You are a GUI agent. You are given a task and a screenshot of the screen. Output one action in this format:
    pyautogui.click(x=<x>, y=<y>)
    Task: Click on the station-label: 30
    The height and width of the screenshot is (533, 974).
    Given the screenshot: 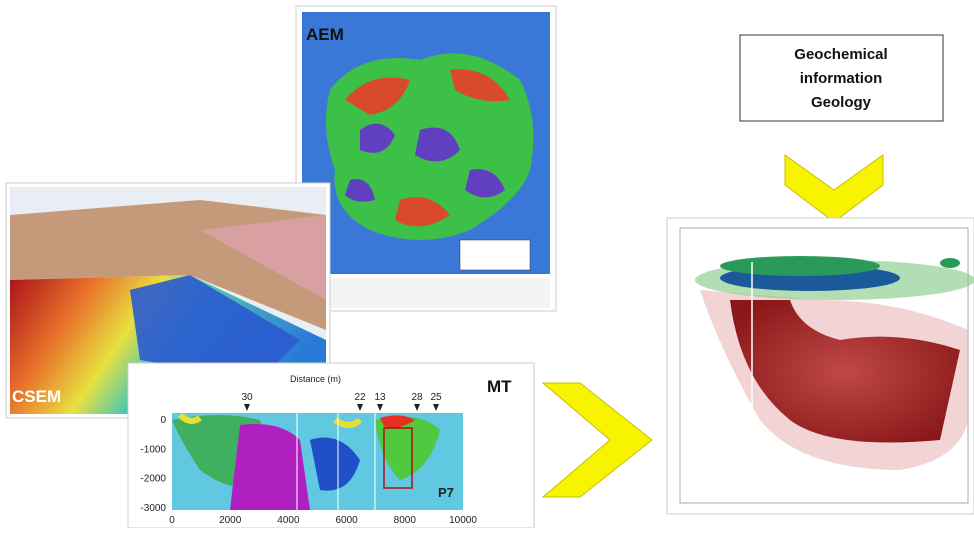 What is the action you would take?
    pyautogui.click(x=247, y=397)
    